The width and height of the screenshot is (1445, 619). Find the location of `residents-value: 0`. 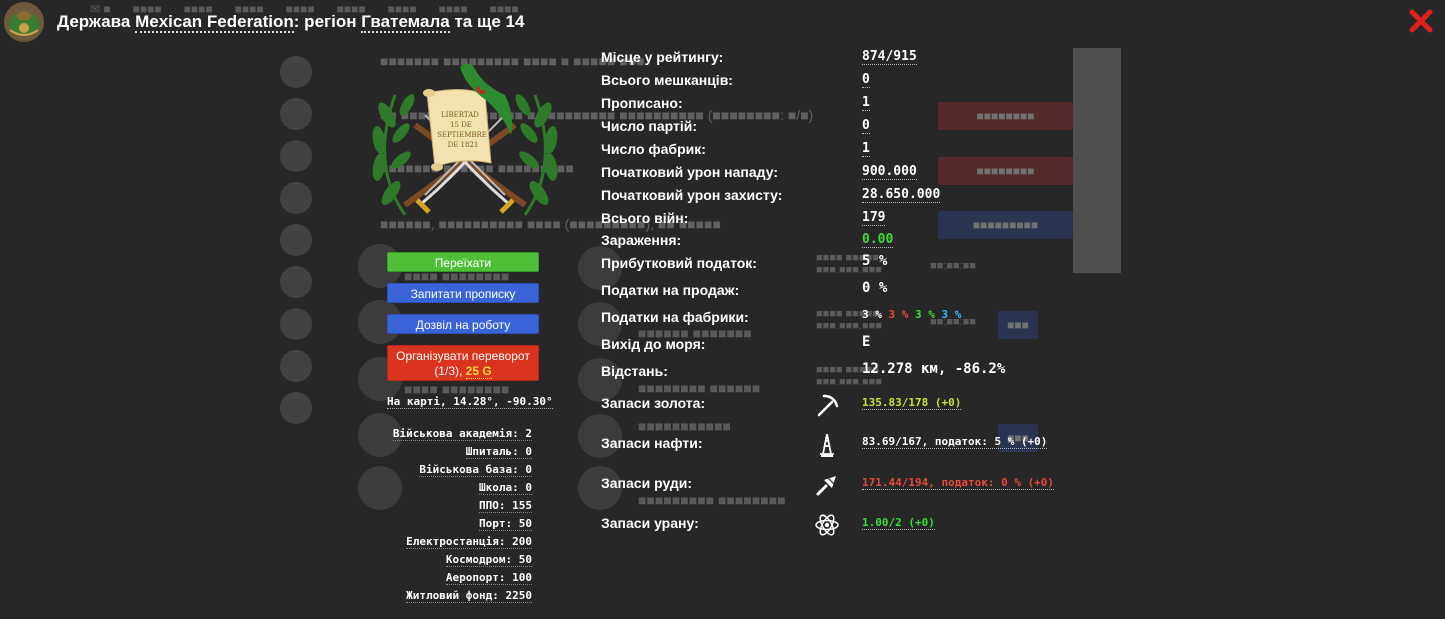

residents-value: 0 is located at coordinates (866, 80).